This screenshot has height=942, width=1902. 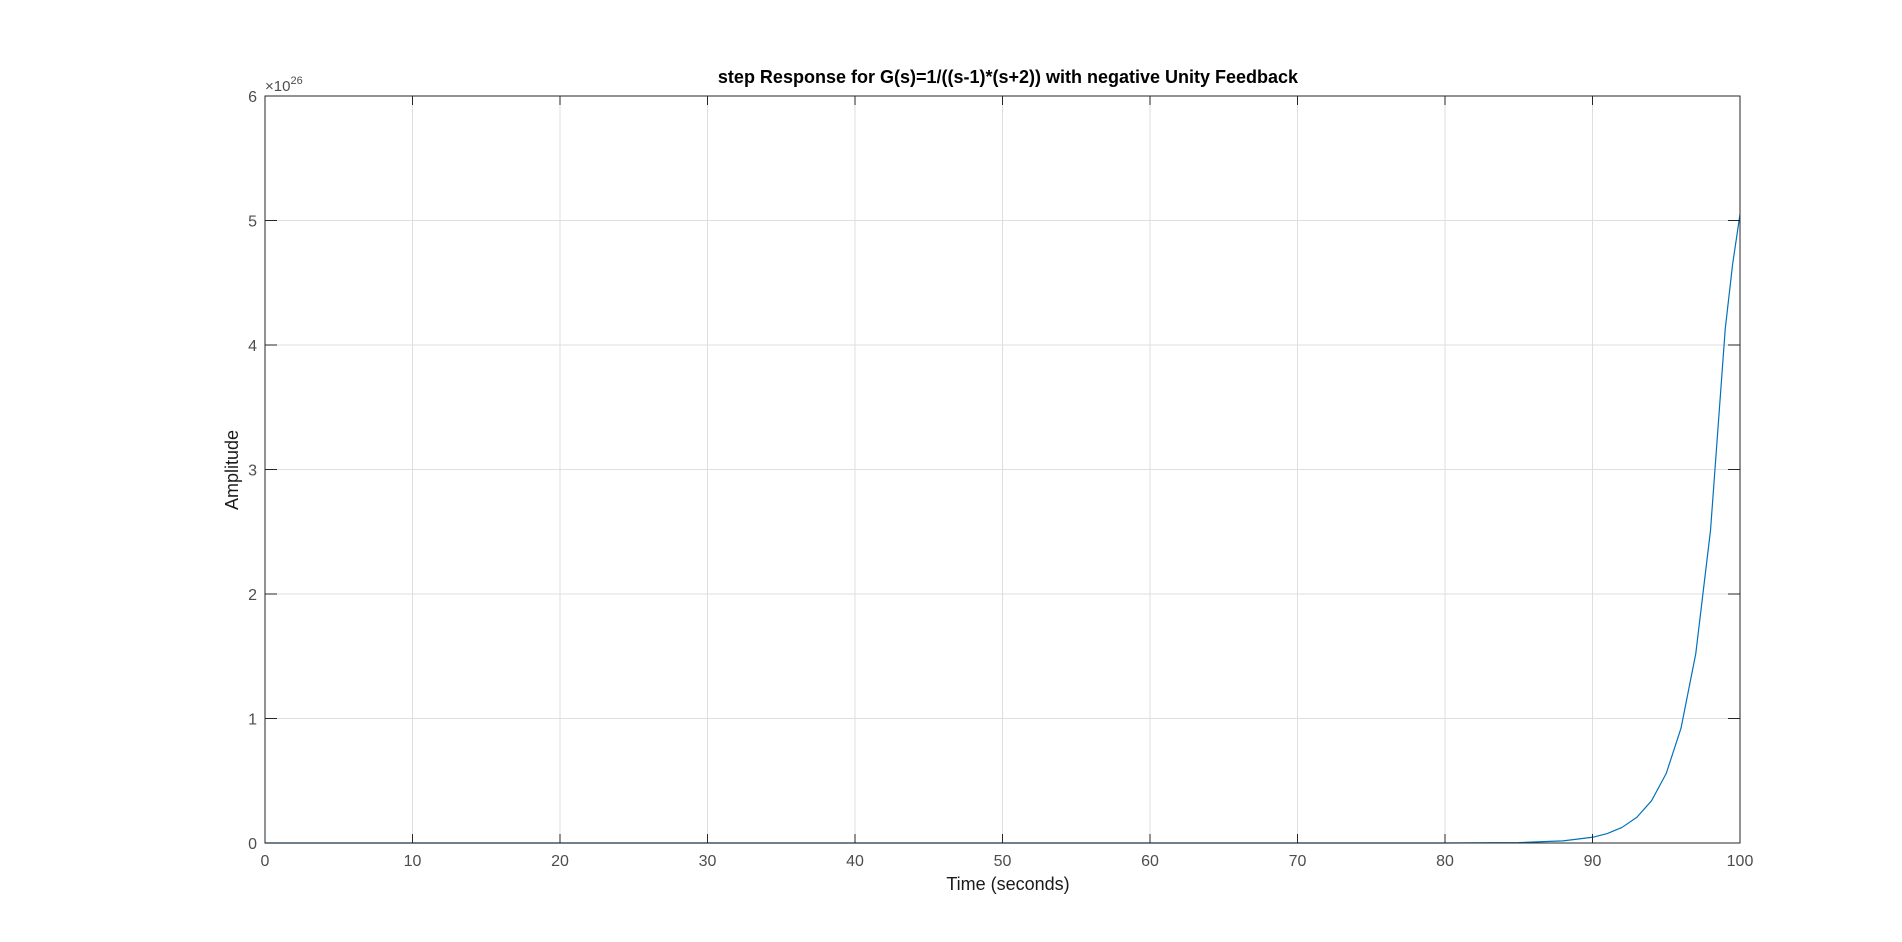 I want to click on y-tick-label: 3, so click(x=252, y=471).